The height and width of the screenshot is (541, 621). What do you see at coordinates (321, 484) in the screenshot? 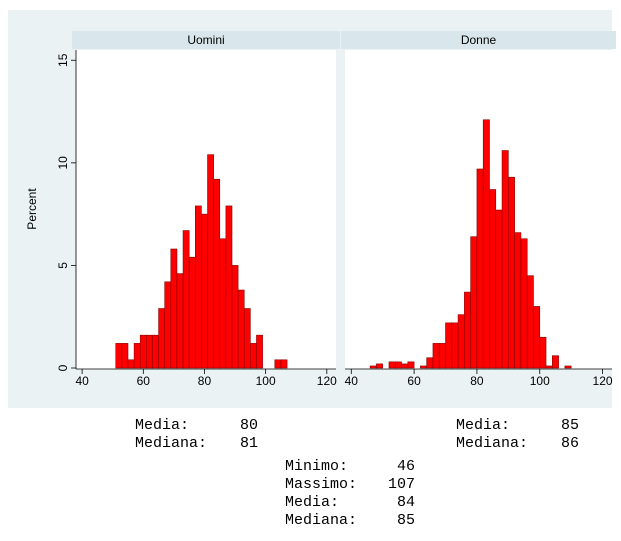
I see `stat-label: Massimo:` at bounding box center [321, 484].